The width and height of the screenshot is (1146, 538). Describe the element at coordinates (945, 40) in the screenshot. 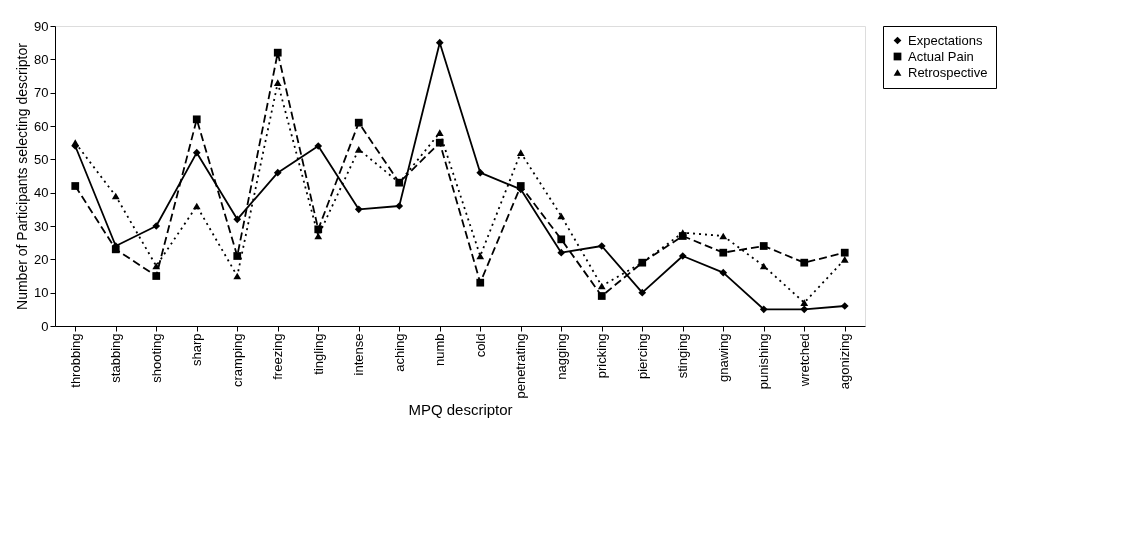

I see `legend-label: Expectations` at that location.